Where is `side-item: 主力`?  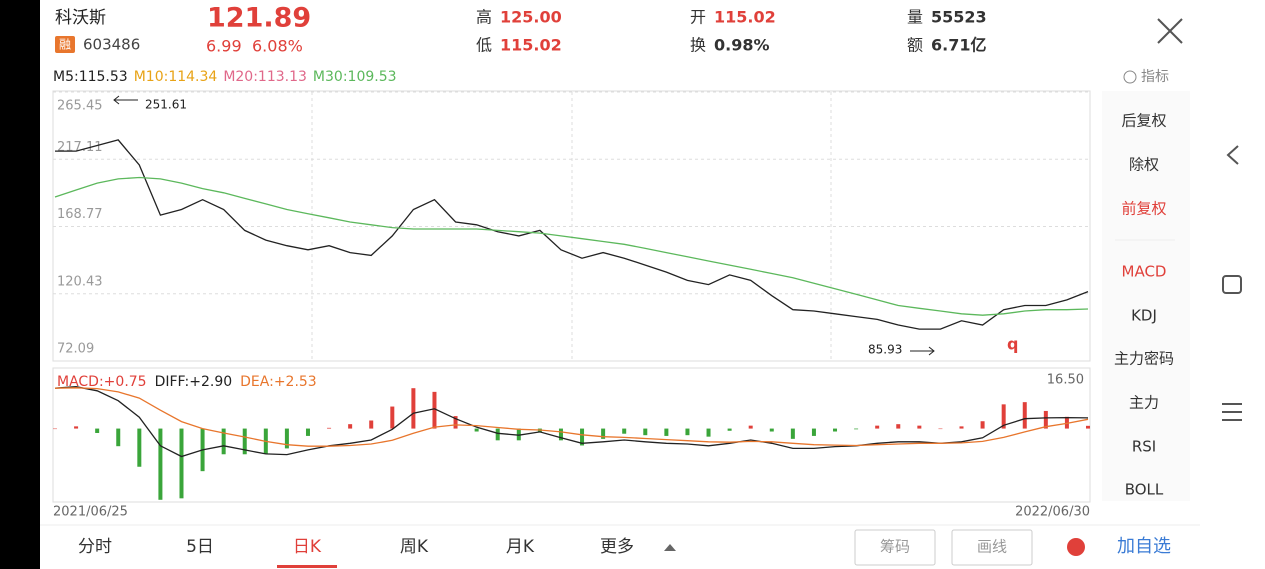
side-item: 主力 is located at coordinates (1144, 403).